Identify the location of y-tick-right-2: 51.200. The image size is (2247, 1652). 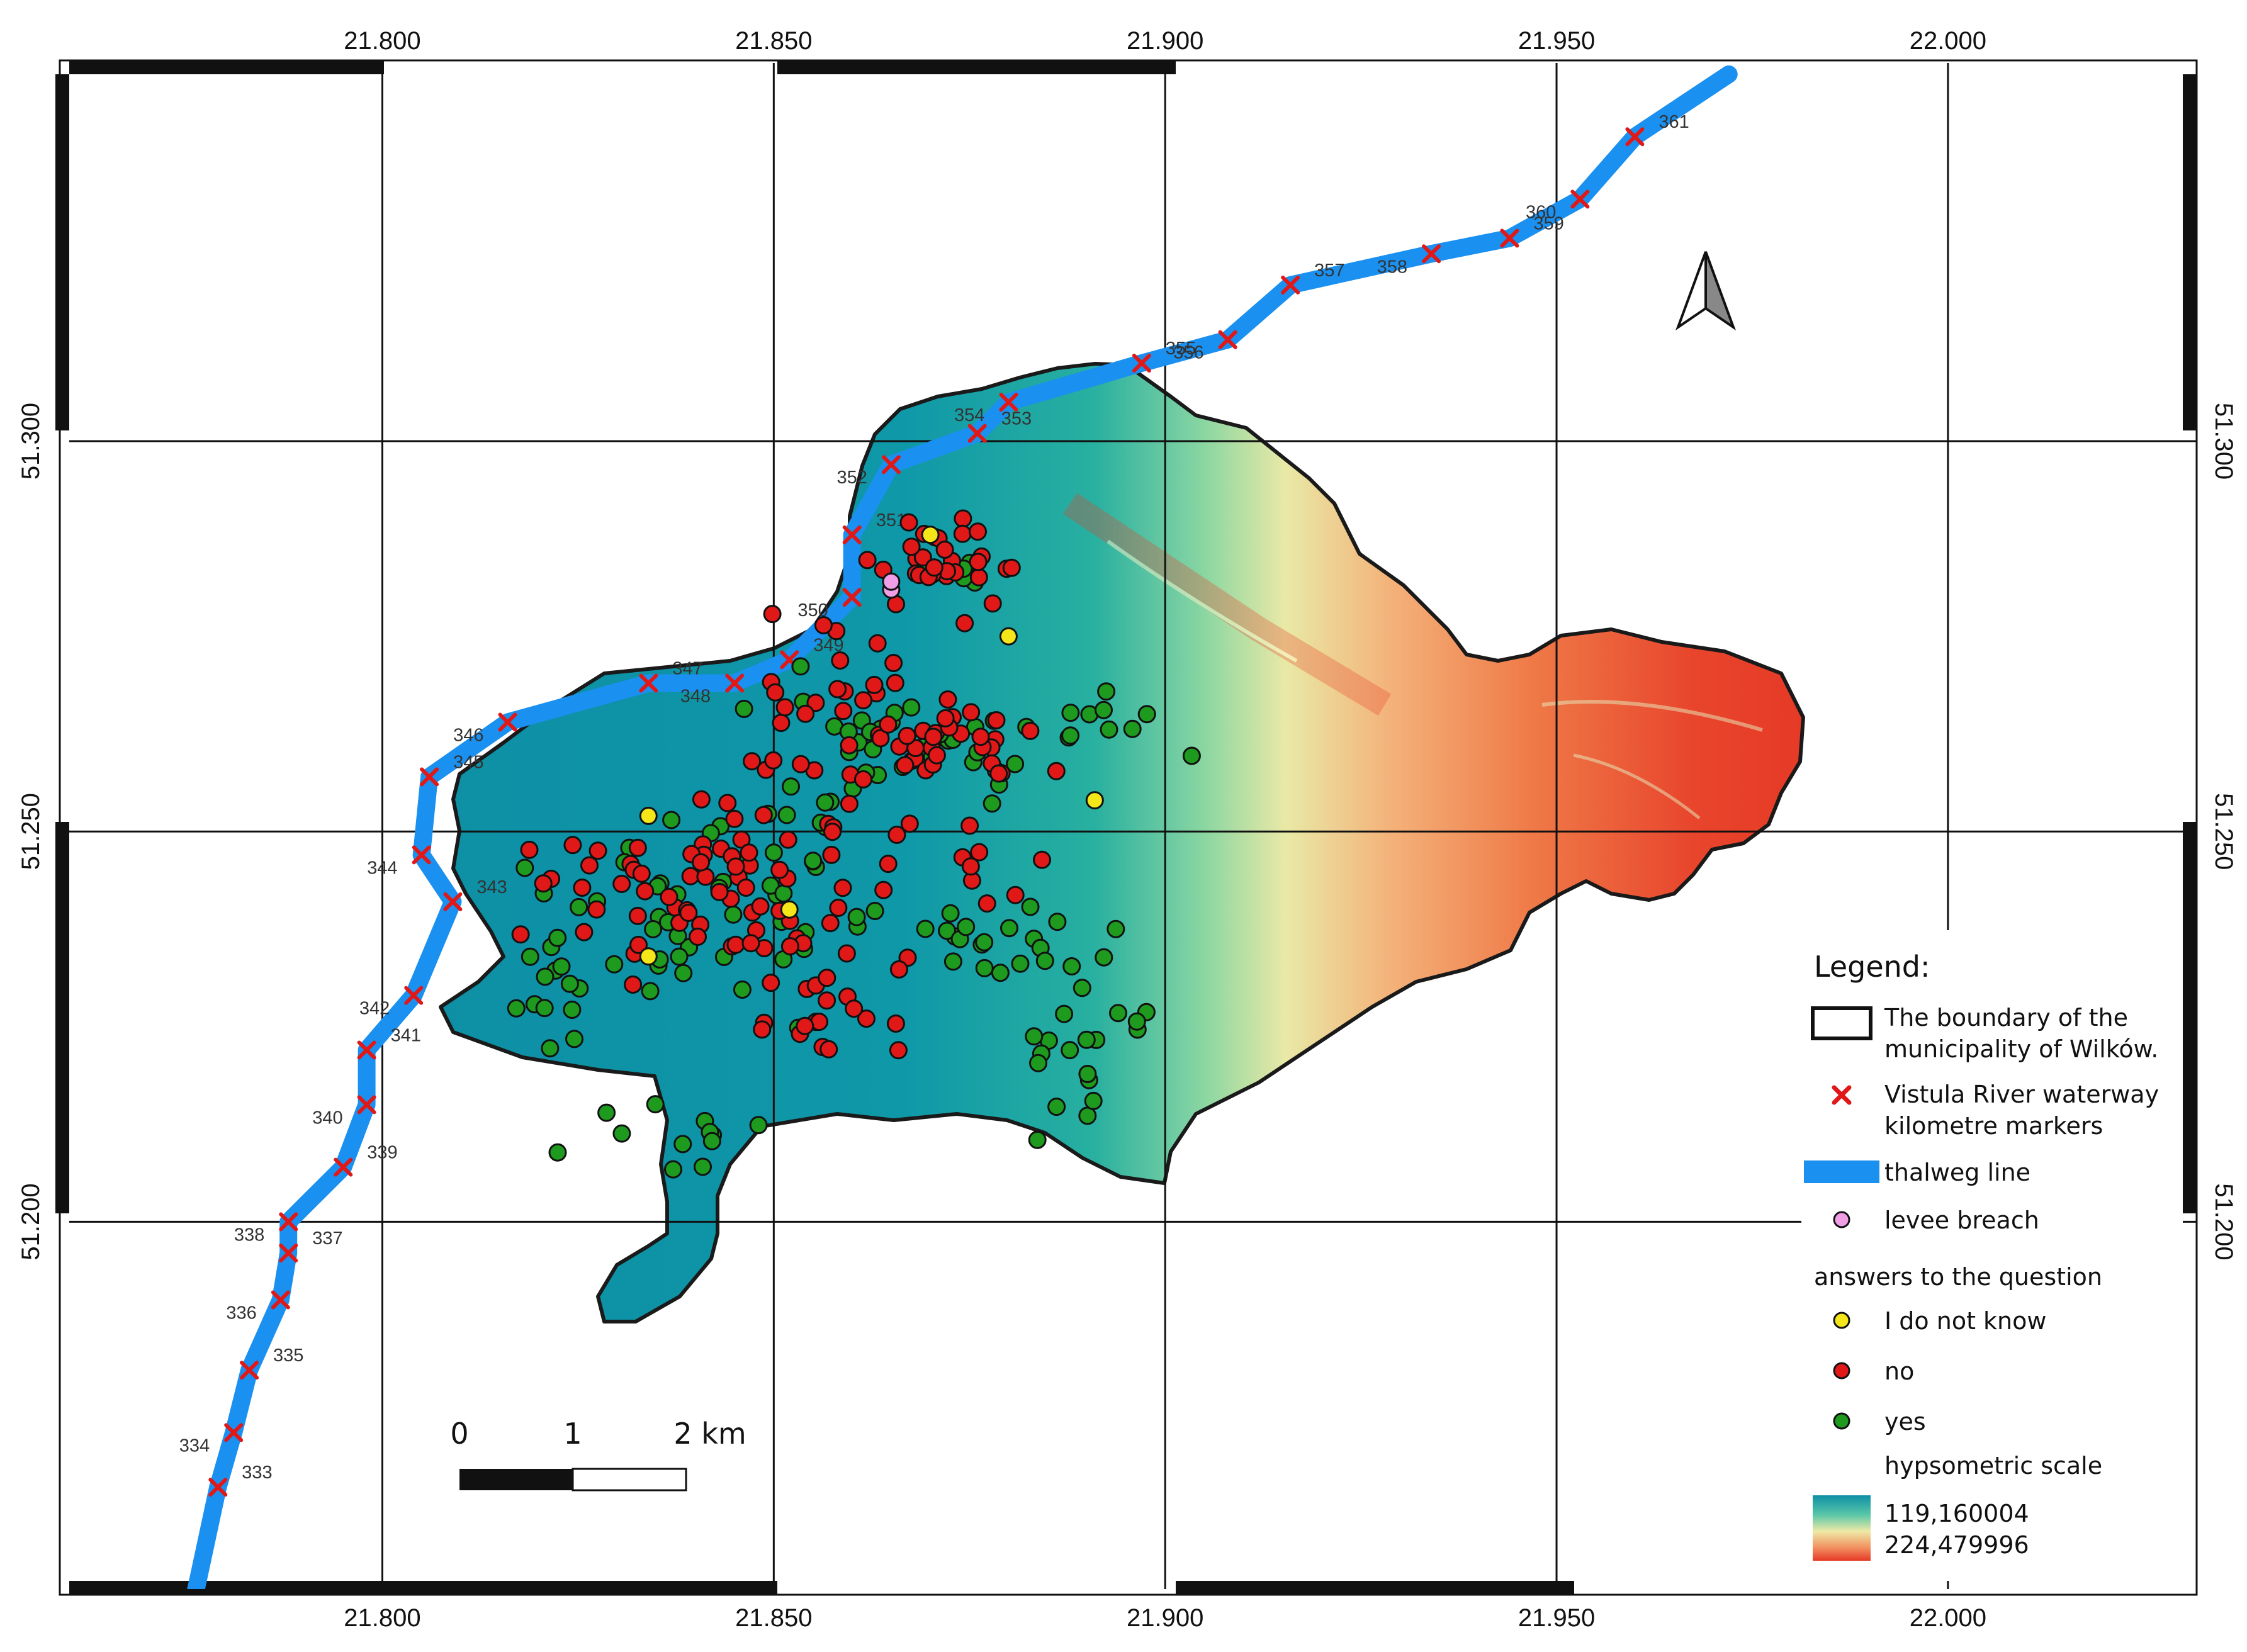
(2224, 1221).